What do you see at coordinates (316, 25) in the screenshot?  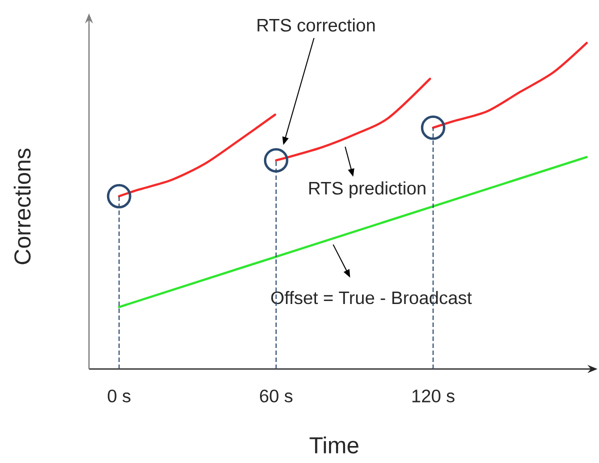 I see `text: RTS correction` at bounding box center [316, 25].